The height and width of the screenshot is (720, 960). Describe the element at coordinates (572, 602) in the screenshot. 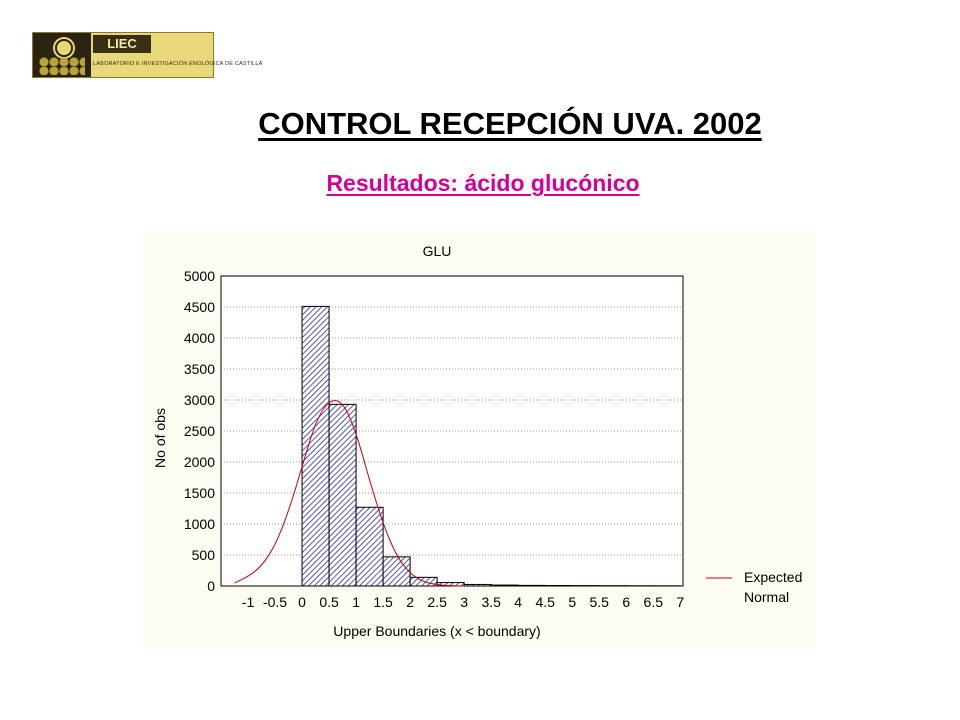

I see `x-tick-label-12: 5` at that location.